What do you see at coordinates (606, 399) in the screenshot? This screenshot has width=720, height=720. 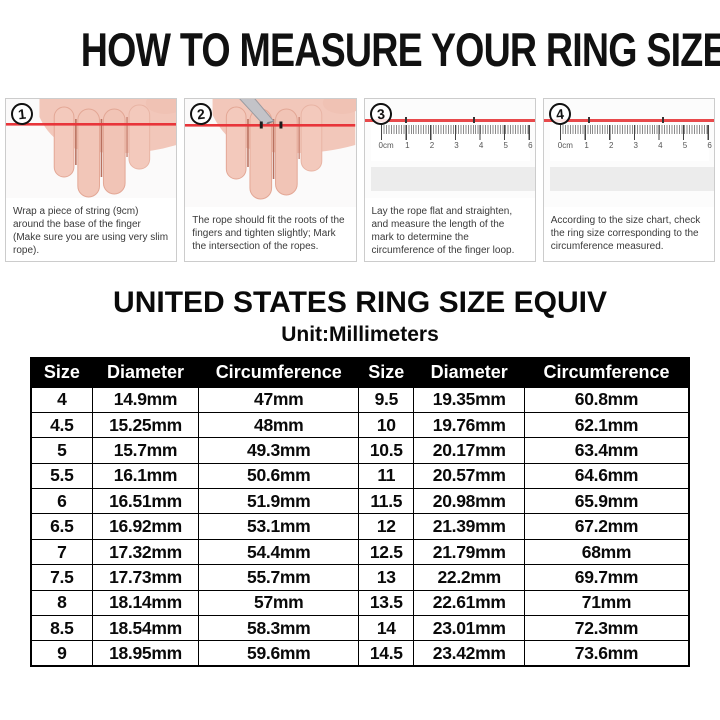 I see `table-cell: 60.8mm` at bounding box center [606, 399].